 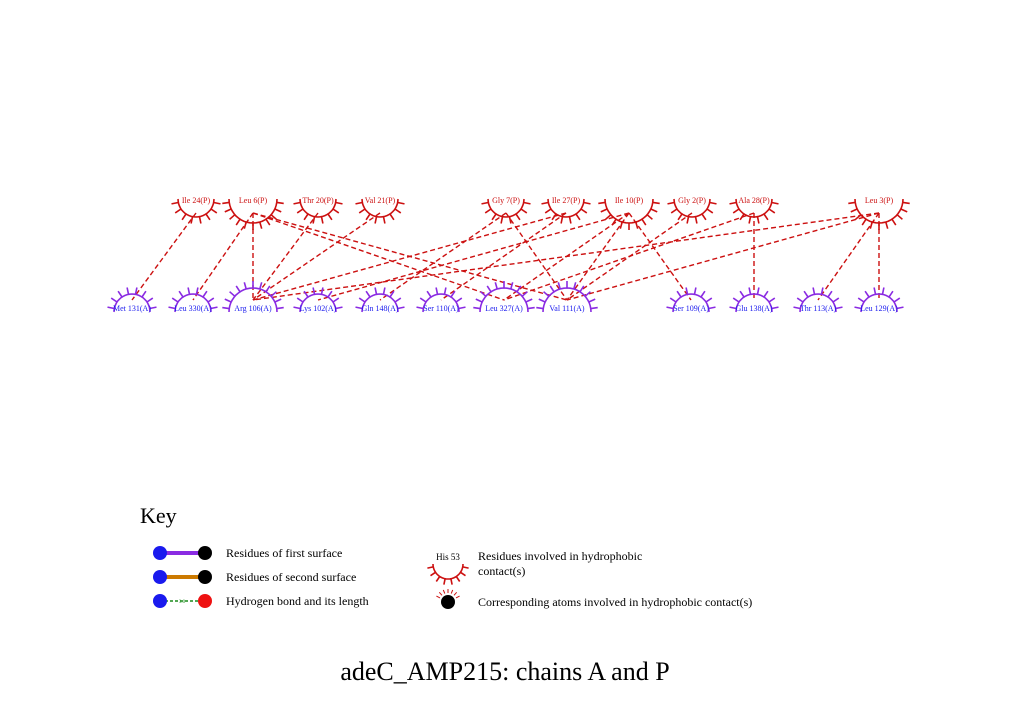 I want to click on residue-label-leu330: Leu 330(A), so click(x=193, y=308).